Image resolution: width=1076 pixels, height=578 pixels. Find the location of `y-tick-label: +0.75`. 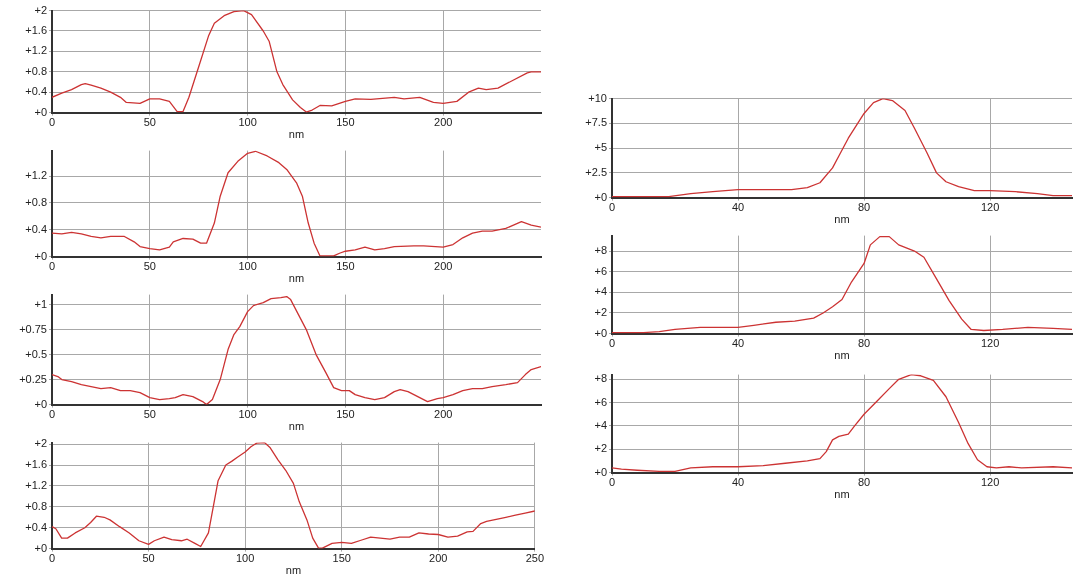

y-tick-label: +0.75 is located at coordinates (33, 328).